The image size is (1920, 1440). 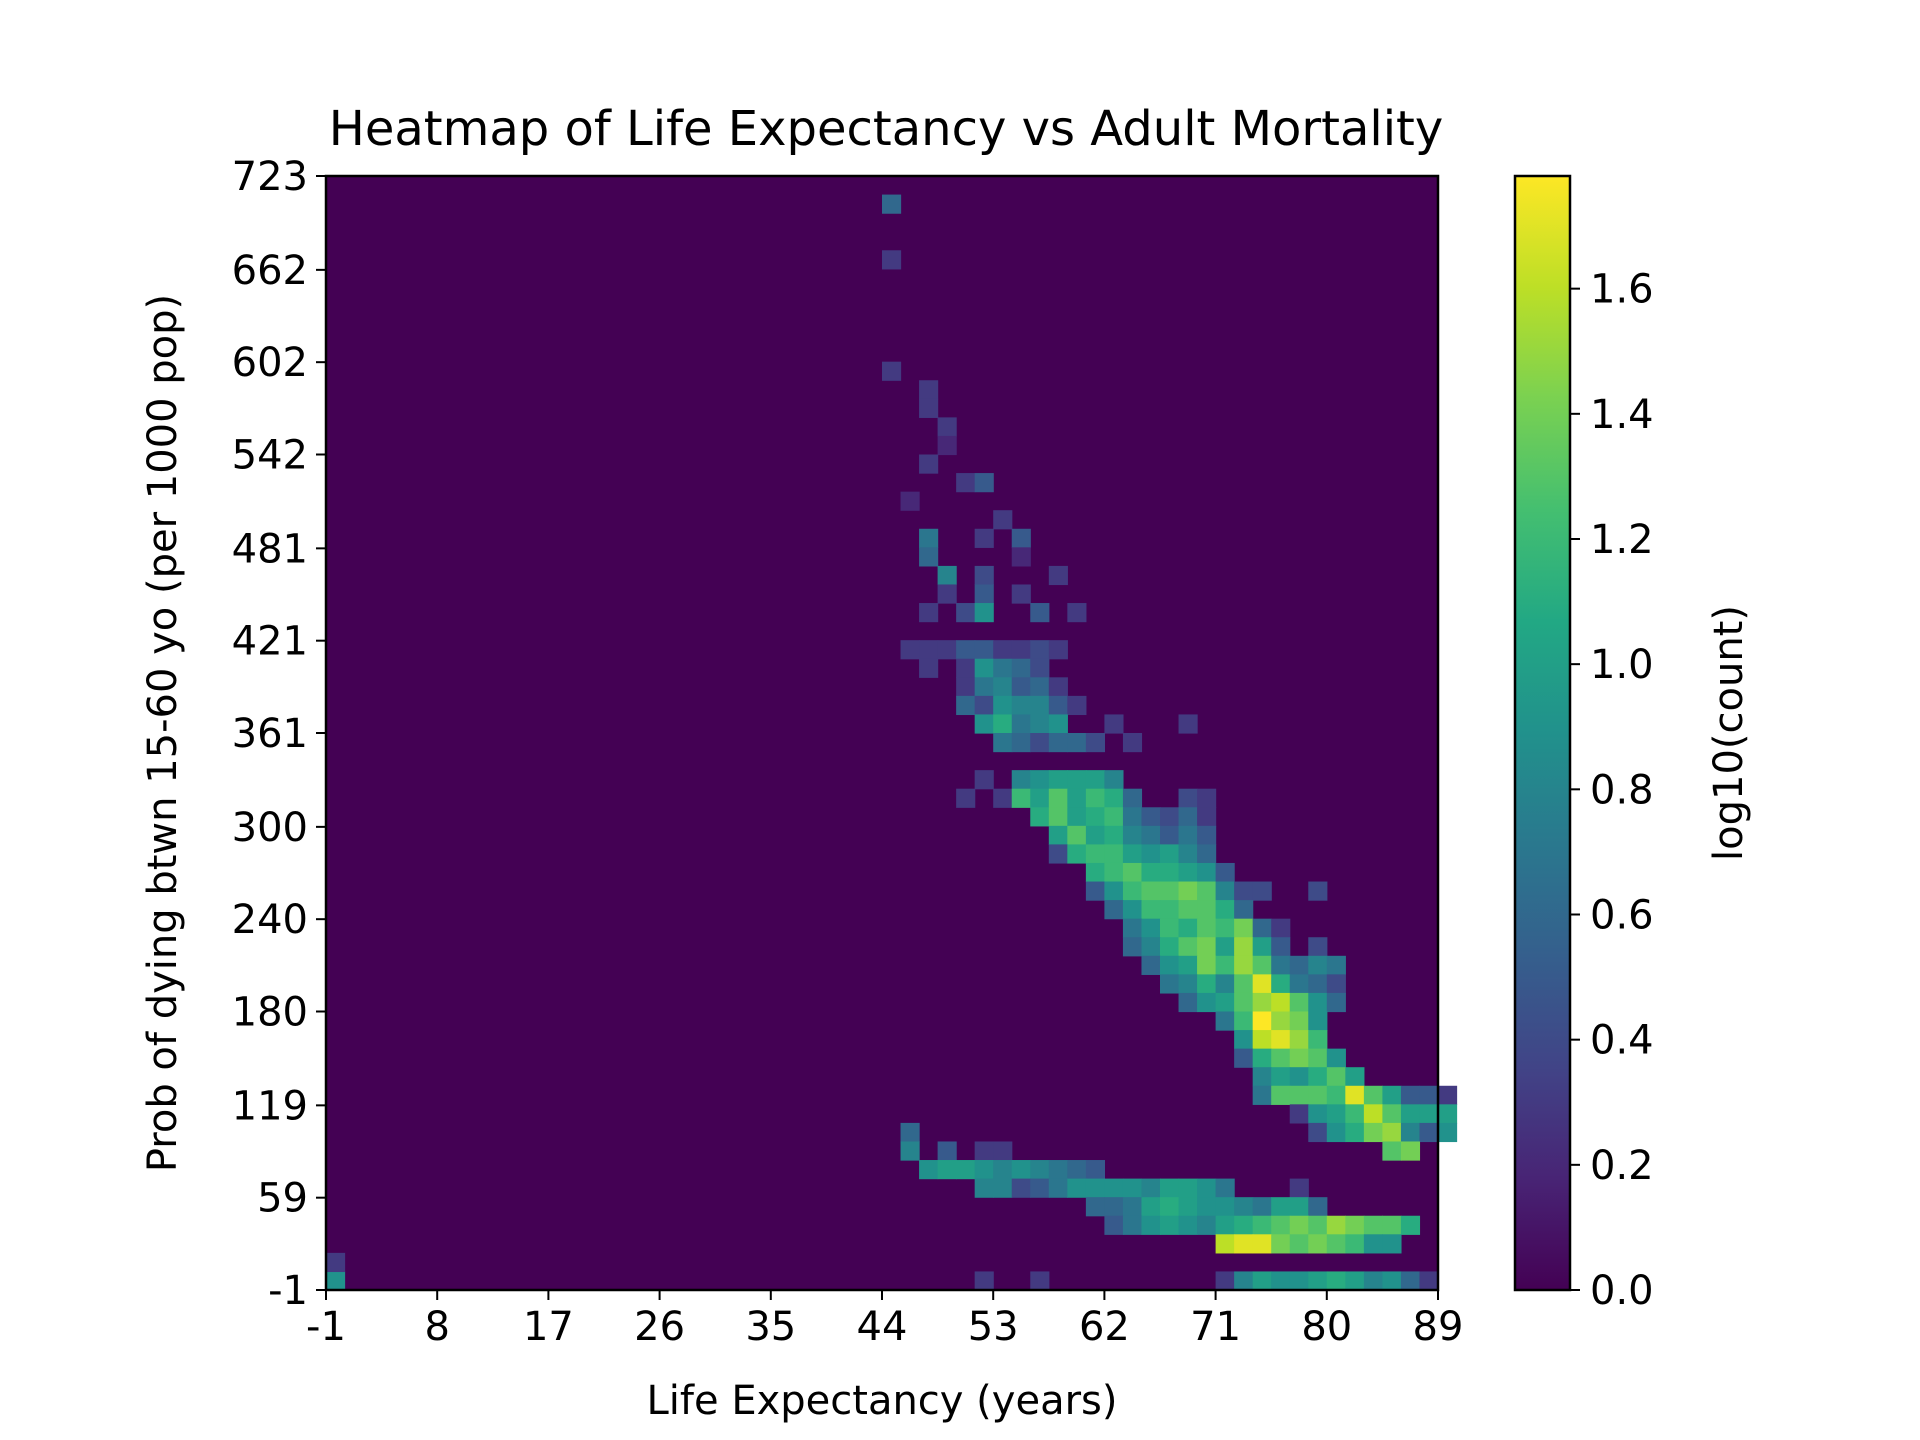 I want to click on x-tick-label: 35, so click(x=770, y=1327).